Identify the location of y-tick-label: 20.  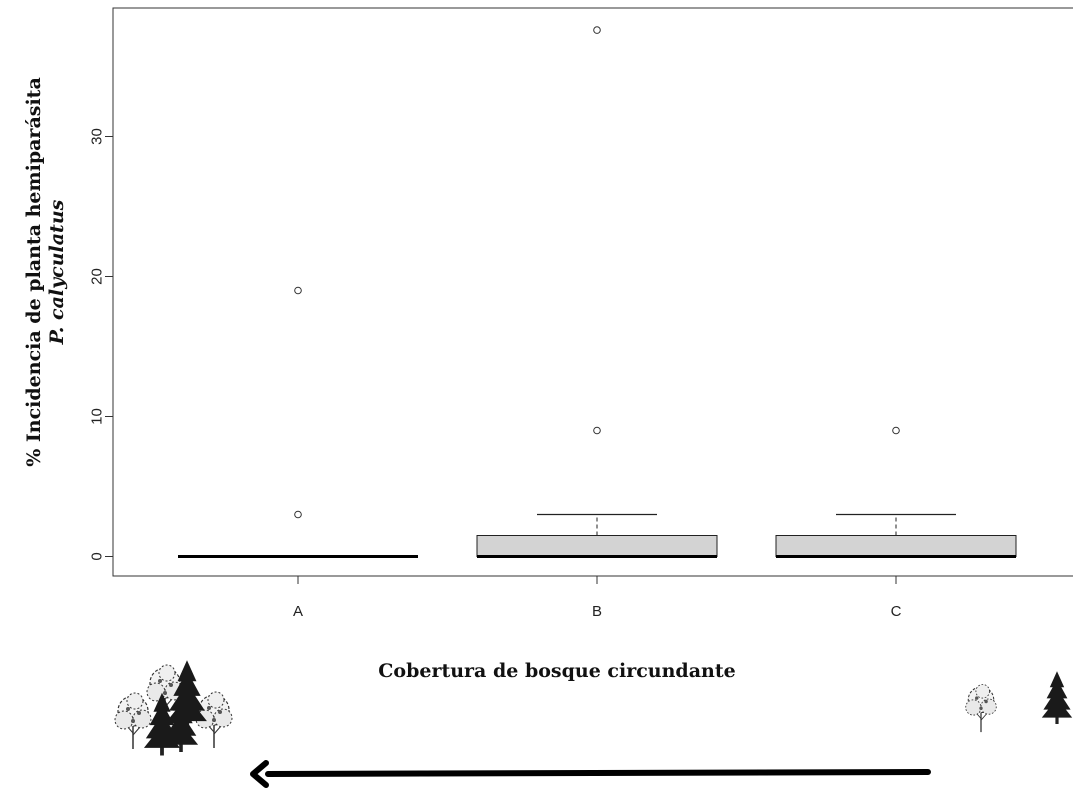
(96, 276).